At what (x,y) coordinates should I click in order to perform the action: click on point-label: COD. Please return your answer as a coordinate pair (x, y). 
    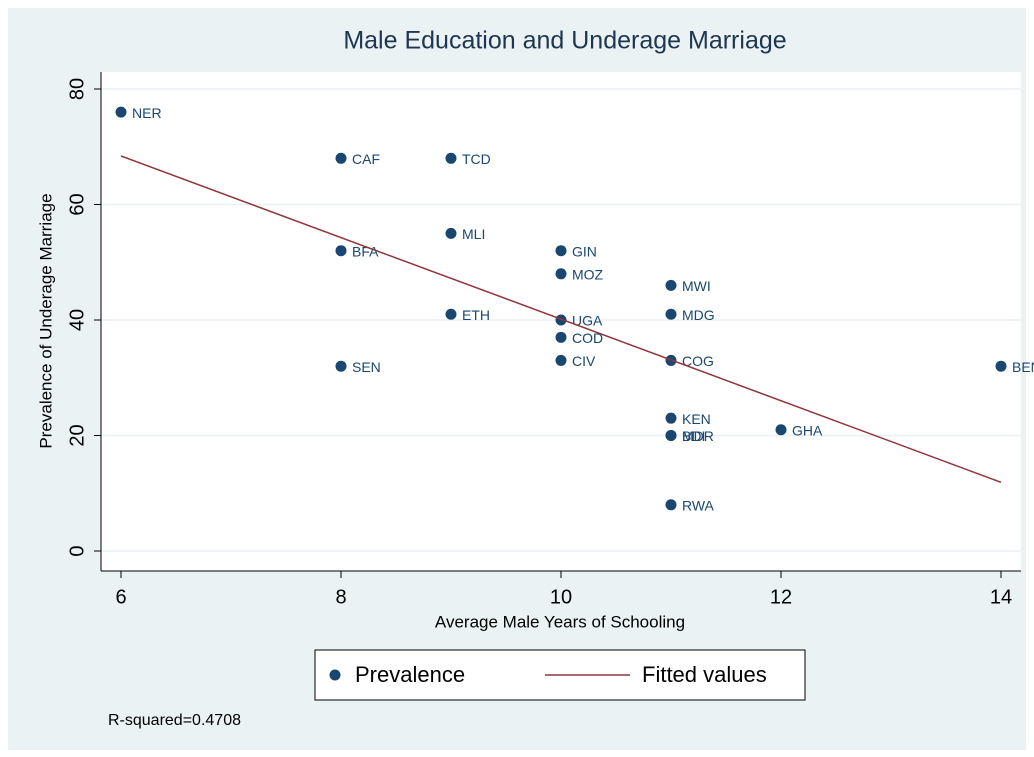
    Looking at the image, I should click on (587, 338).